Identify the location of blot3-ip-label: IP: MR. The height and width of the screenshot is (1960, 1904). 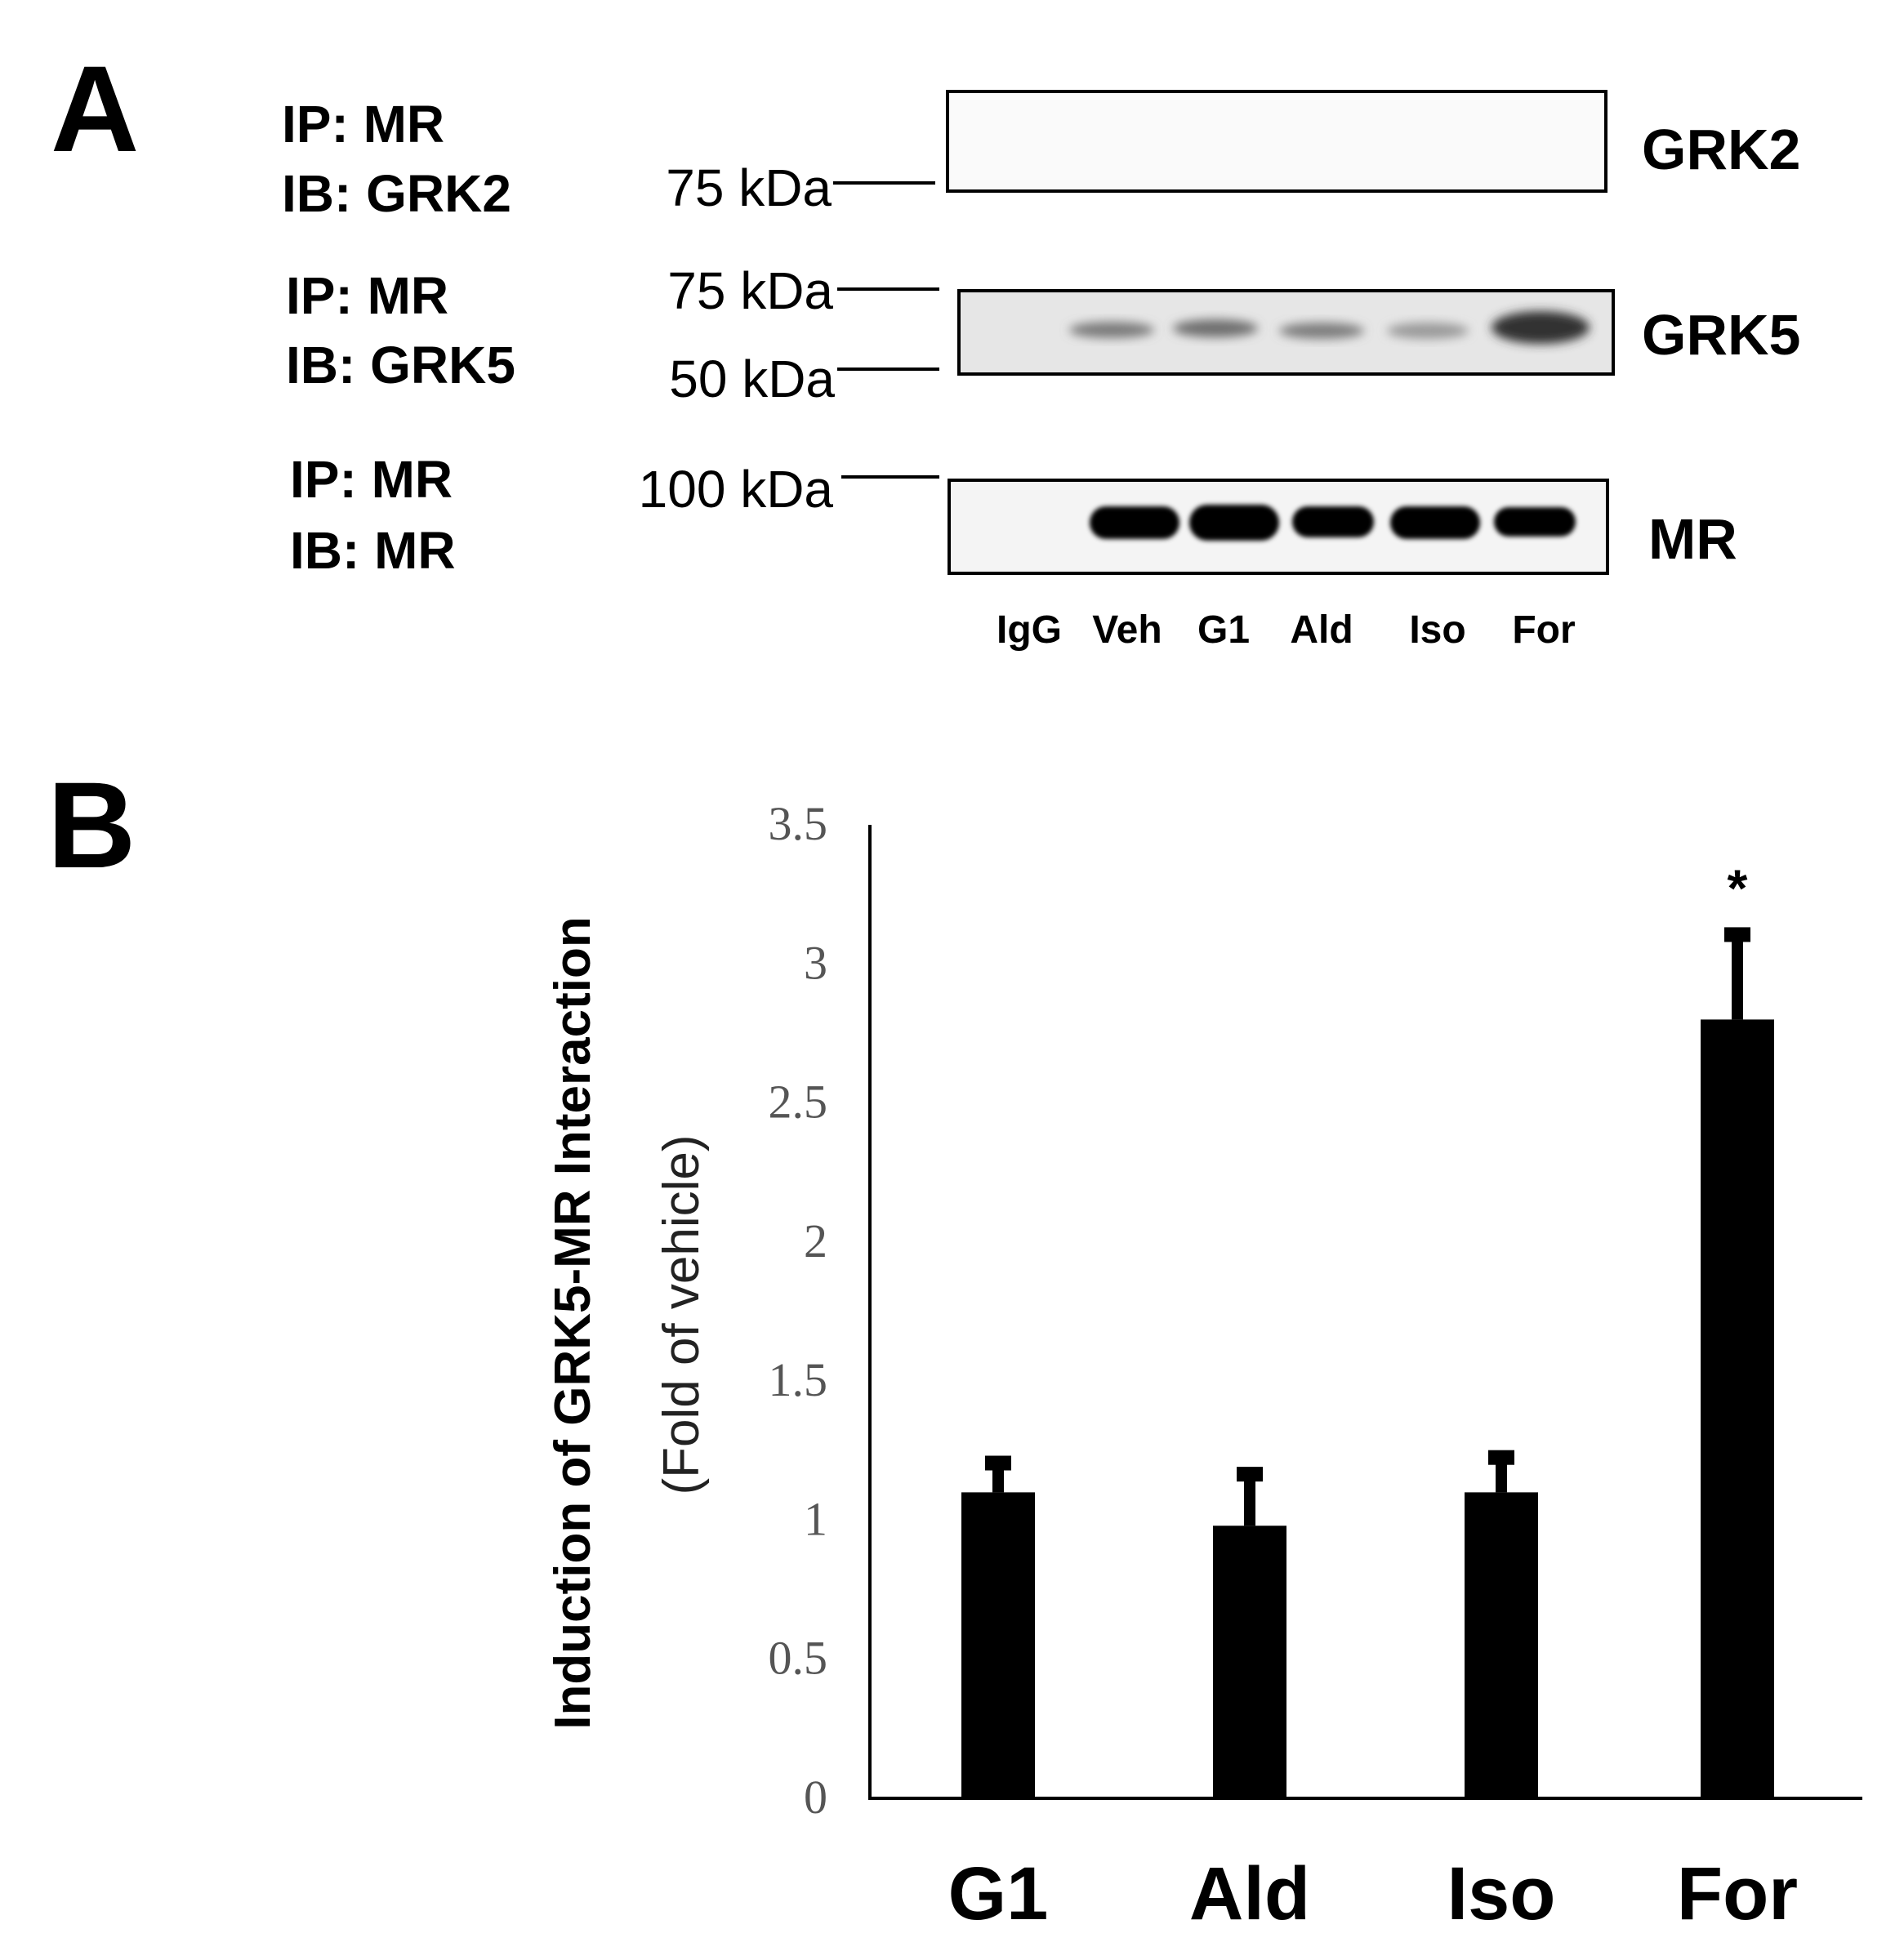
(372, 479).